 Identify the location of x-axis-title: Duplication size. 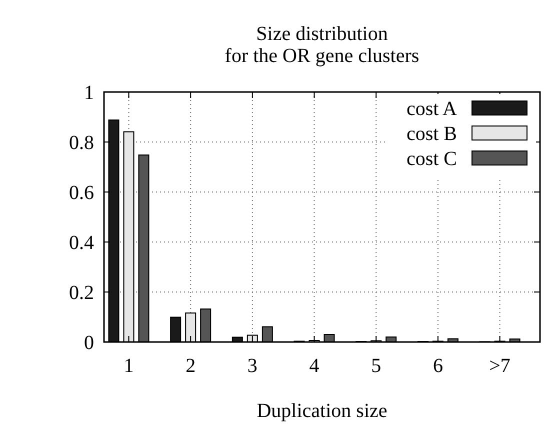
(322, 411).